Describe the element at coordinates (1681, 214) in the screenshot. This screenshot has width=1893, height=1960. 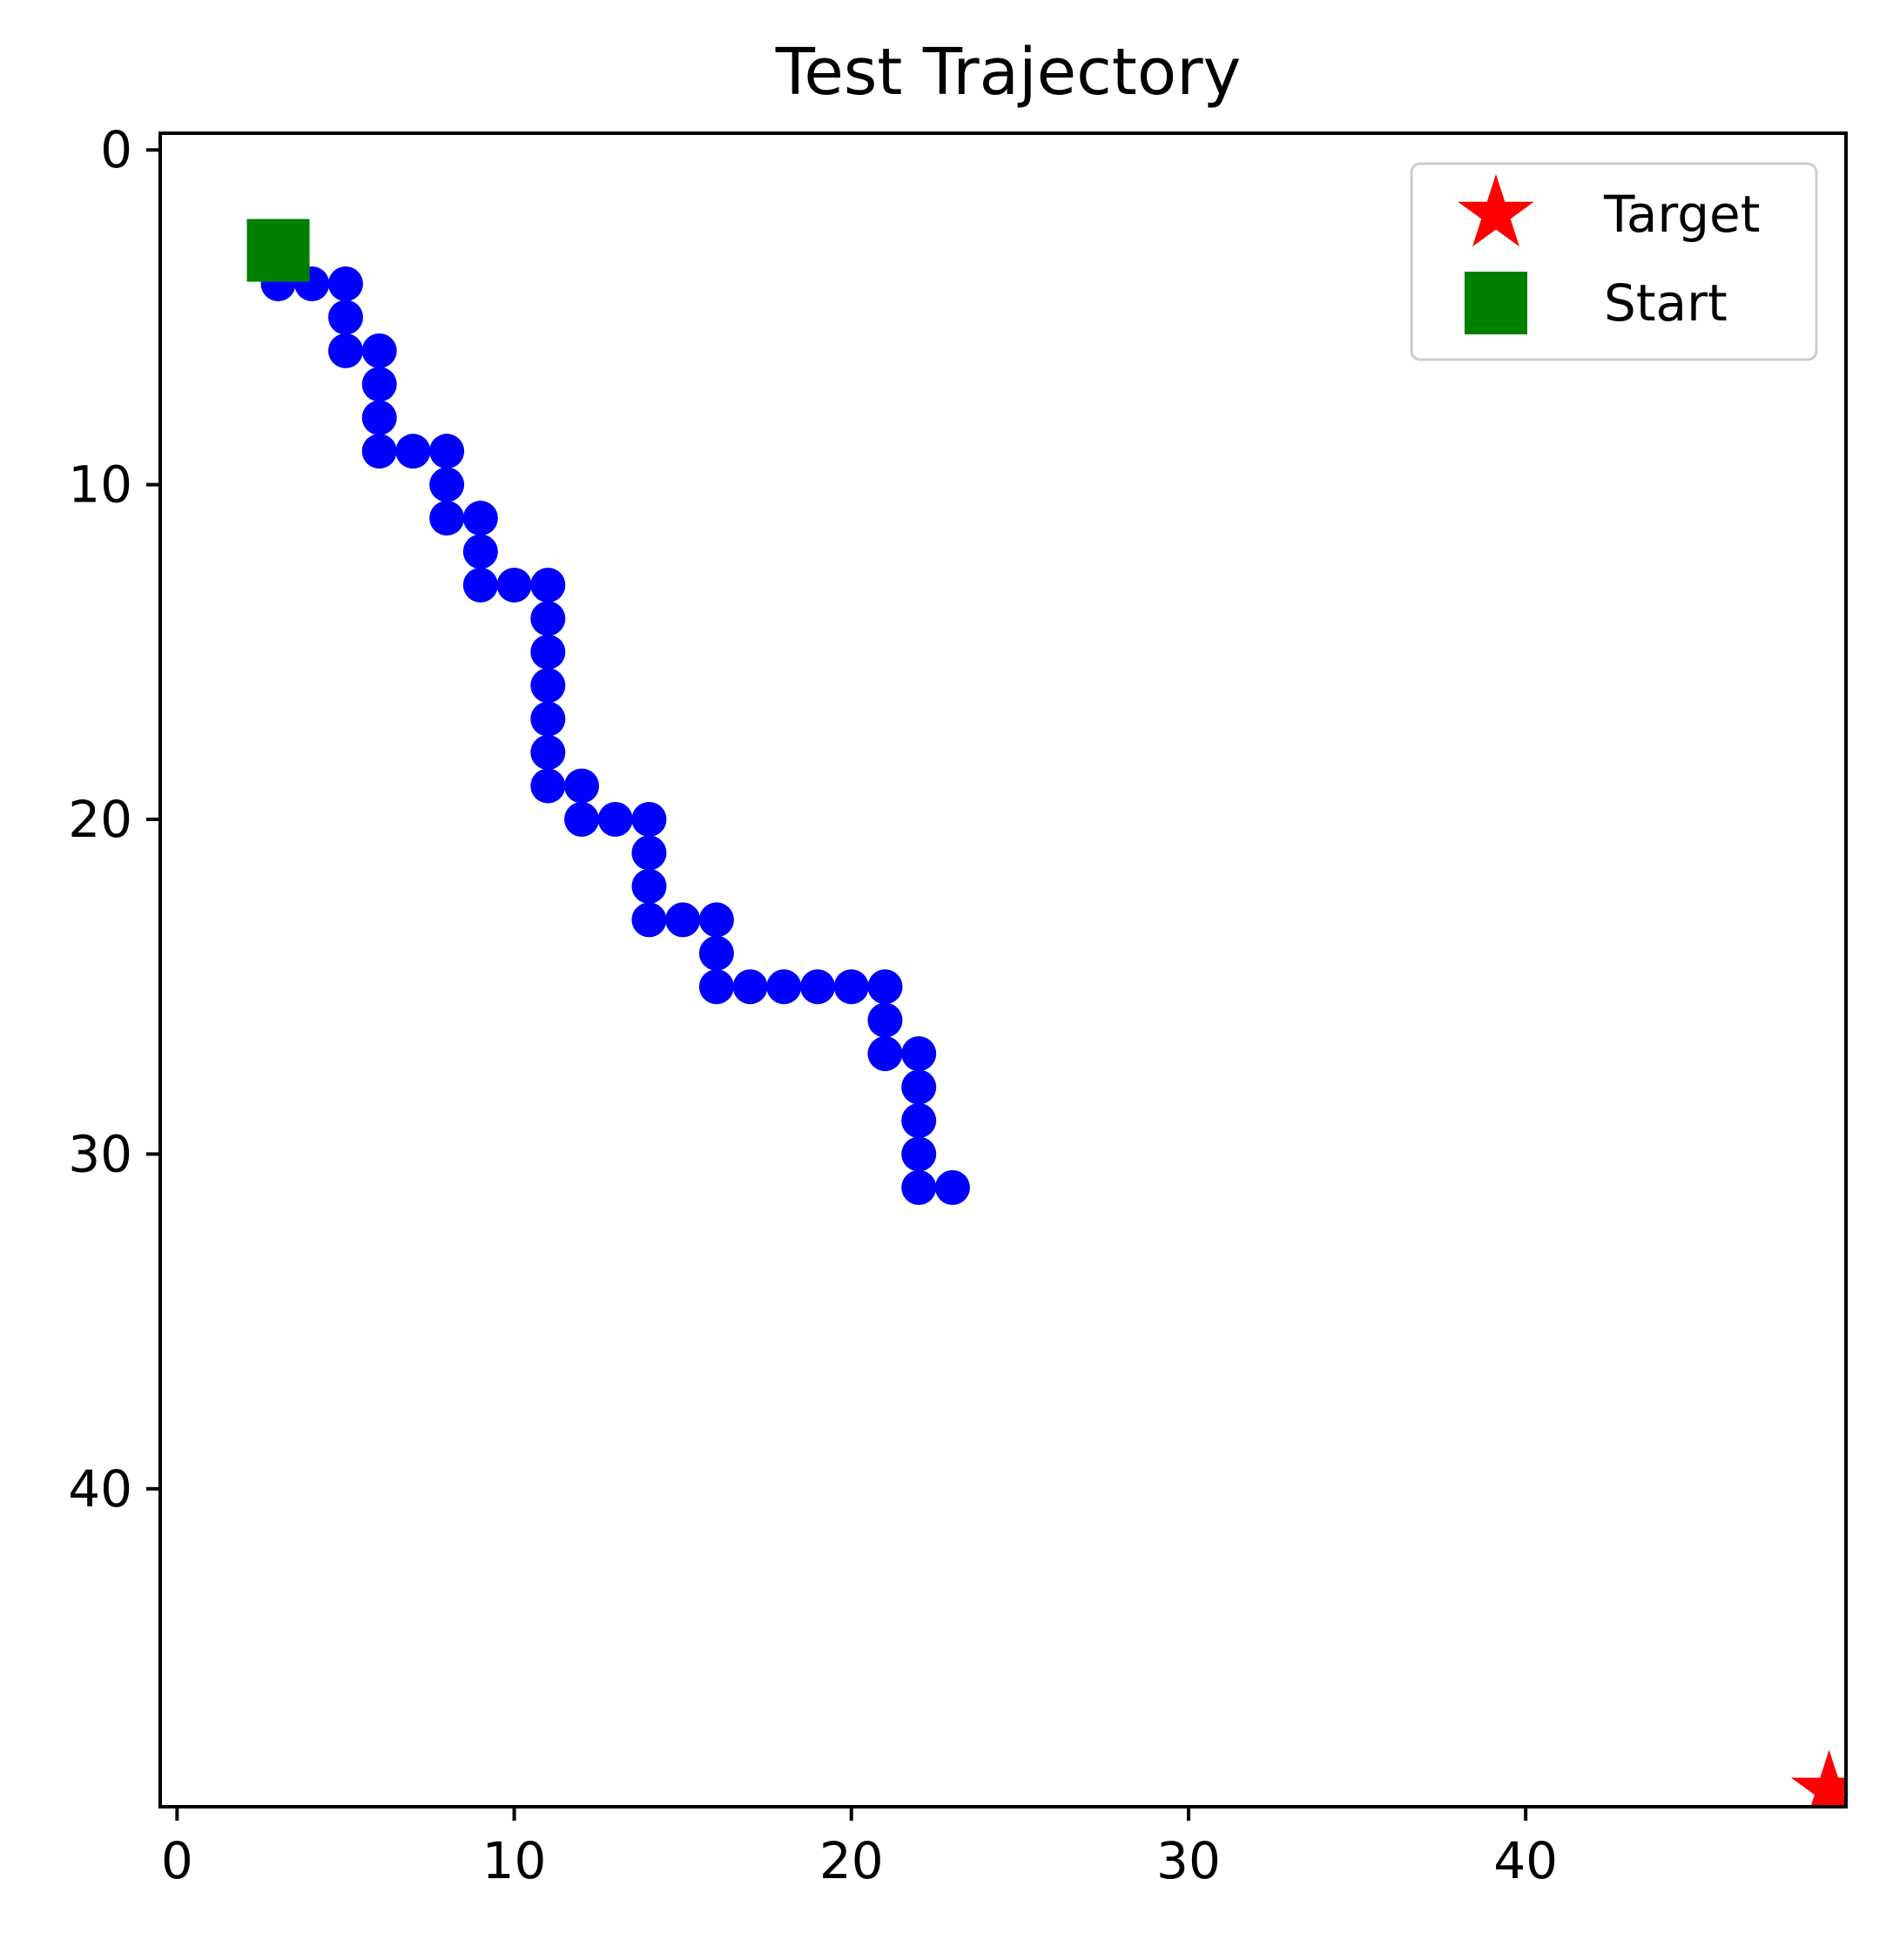
I see `legend-label-target: Target` at that location.